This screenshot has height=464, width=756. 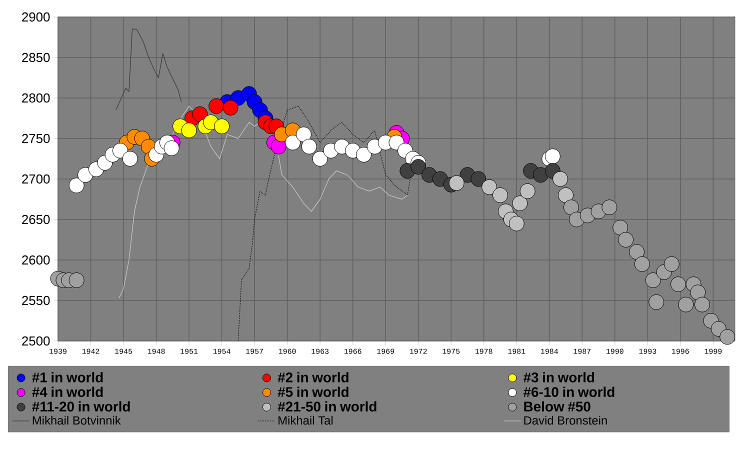 What do you see at coordinates (313, 391) in the screenshot?
I see `legend-label: #5 in world` at bounding box center [313, 391].